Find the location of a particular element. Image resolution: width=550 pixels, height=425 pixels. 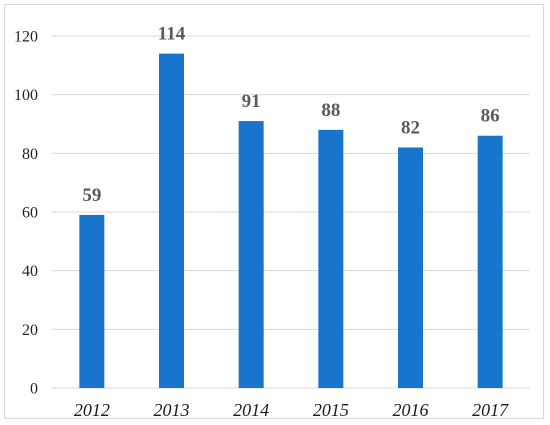

y-tick-label: 20 is located at coordinates (30, 330).